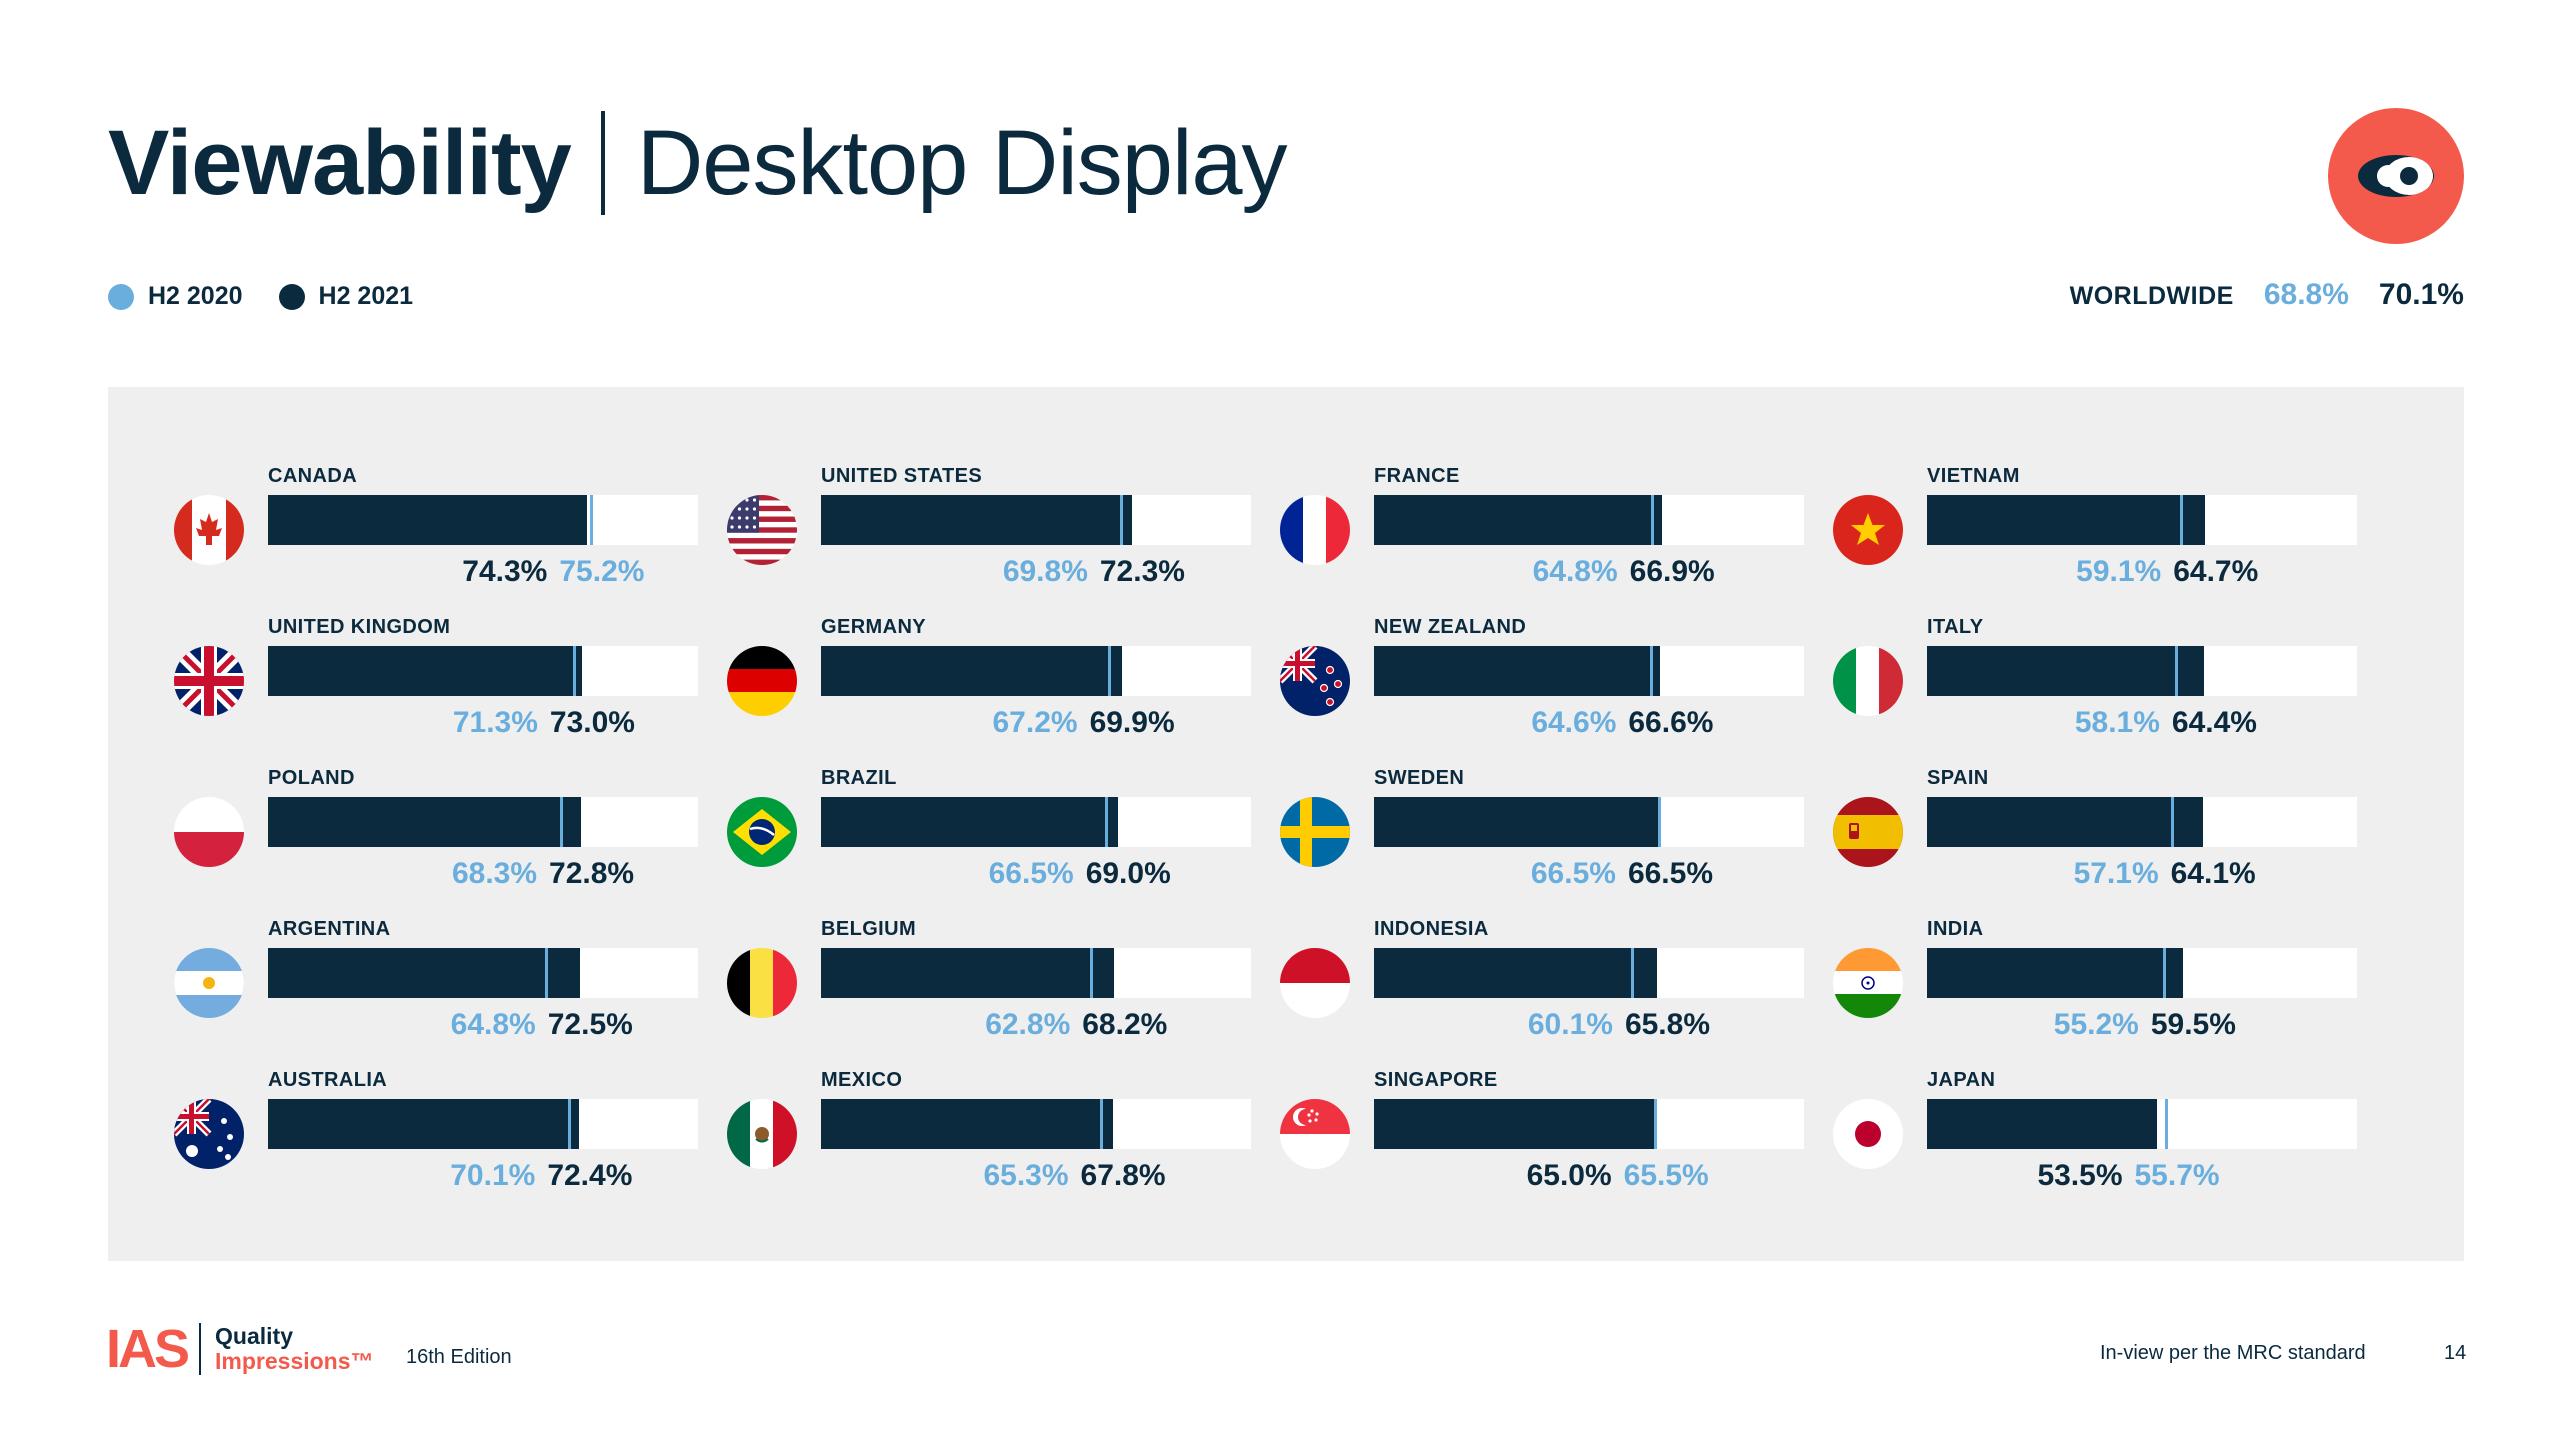  What do you see at coordinates (2166, 1124) in the screenshot?
I see `marker-h2-2020-japan` at bounding box center [2166, 1124].